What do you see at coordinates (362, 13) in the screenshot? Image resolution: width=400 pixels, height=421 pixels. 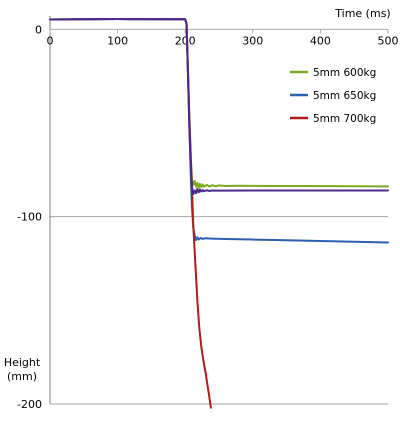 I see `x-axis-title: Time (ms)` at bounding box center [362, 13].